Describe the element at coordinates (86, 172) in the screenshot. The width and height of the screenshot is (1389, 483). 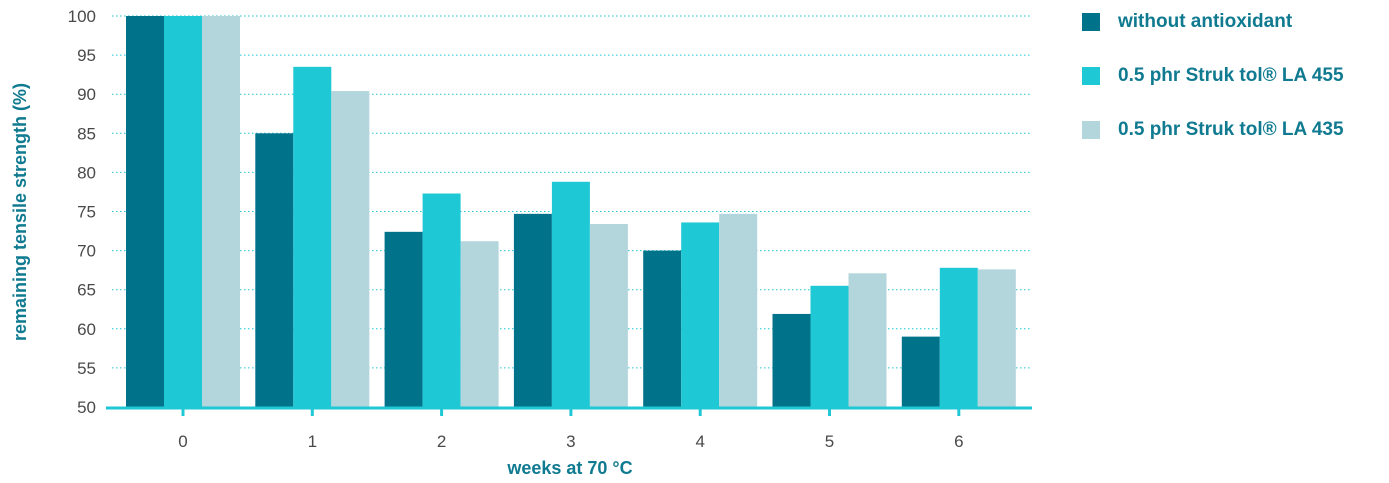
I see `y-tick-label: 80` at that location.